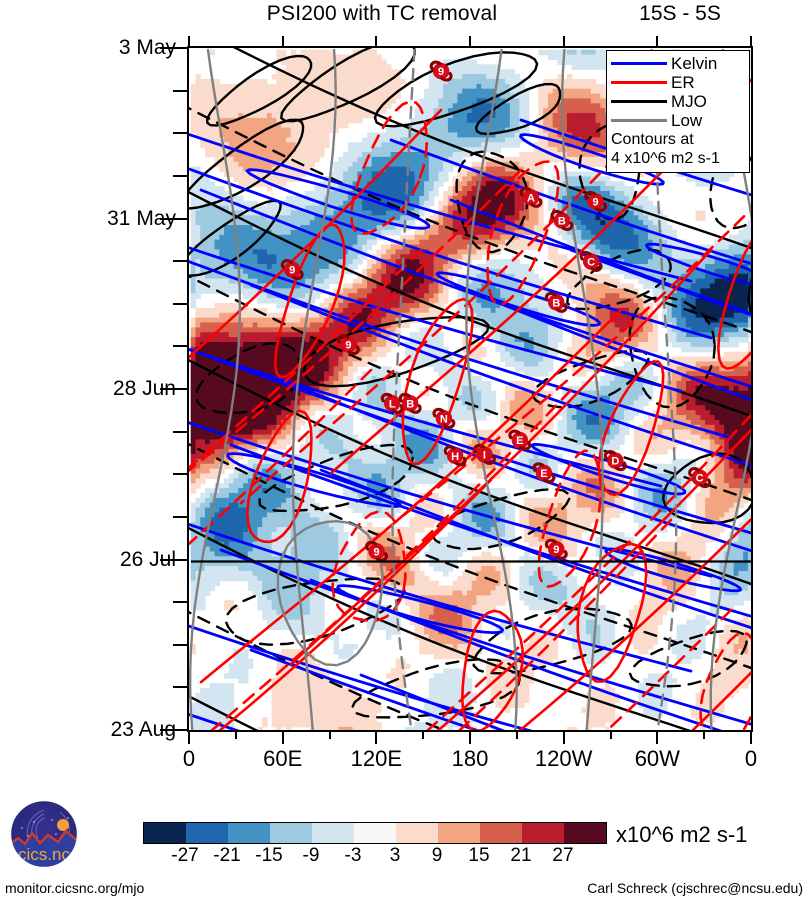 The height and width of the screenshot is (907, 809). What do you see at coordinates (44, 834) in the screenshot?
I see `cicsnc-logo: cics.nc` at bounding box center [44, 834].